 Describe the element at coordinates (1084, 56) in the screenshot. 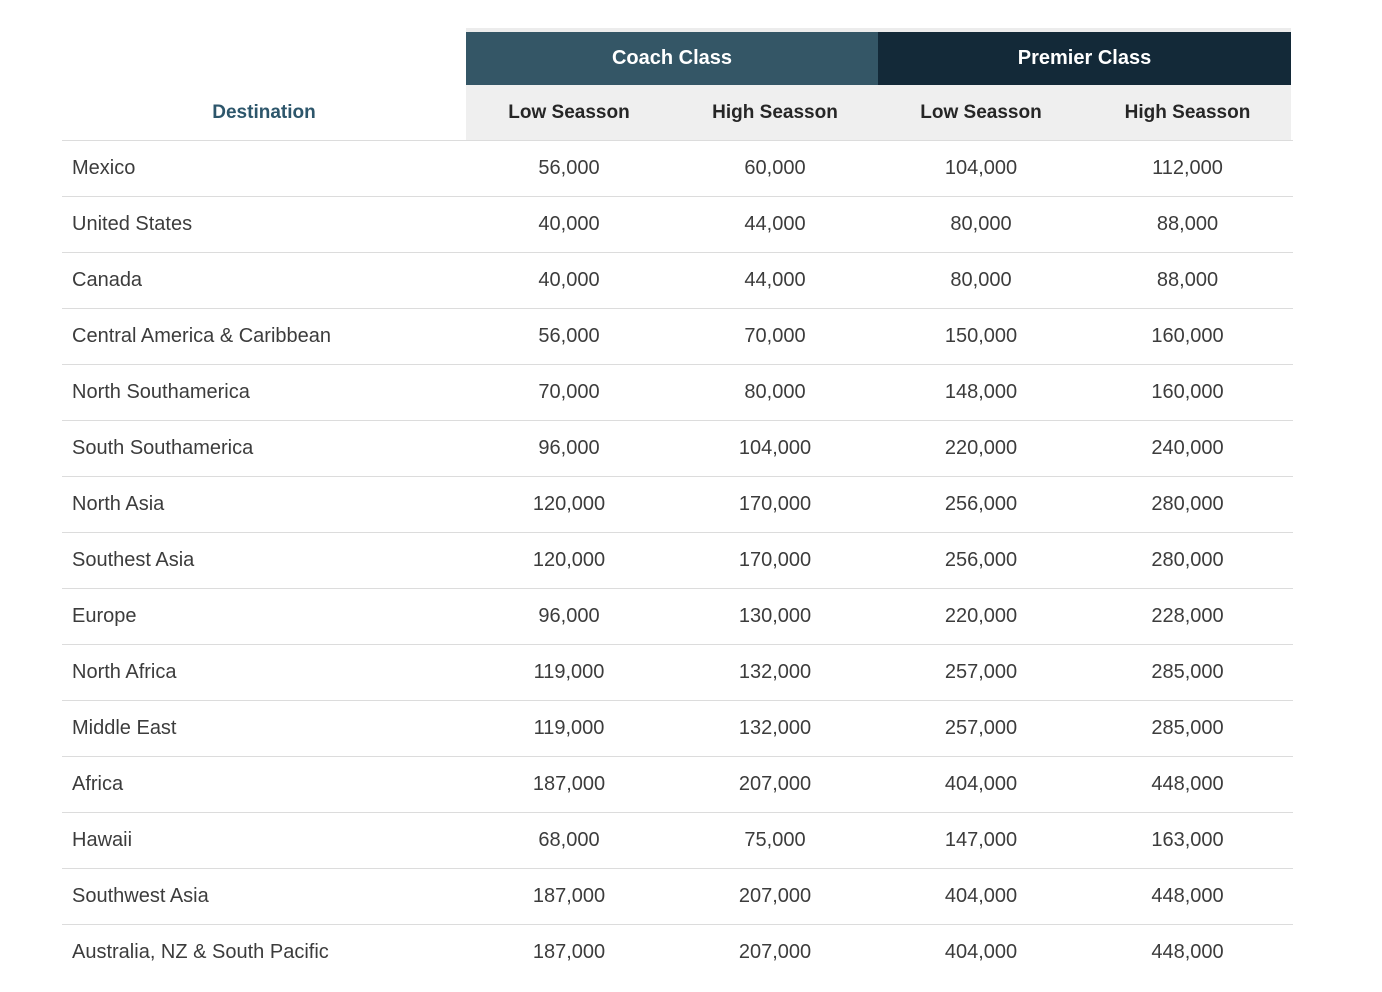

I see `premier-class-header: Premier Class` at that location.